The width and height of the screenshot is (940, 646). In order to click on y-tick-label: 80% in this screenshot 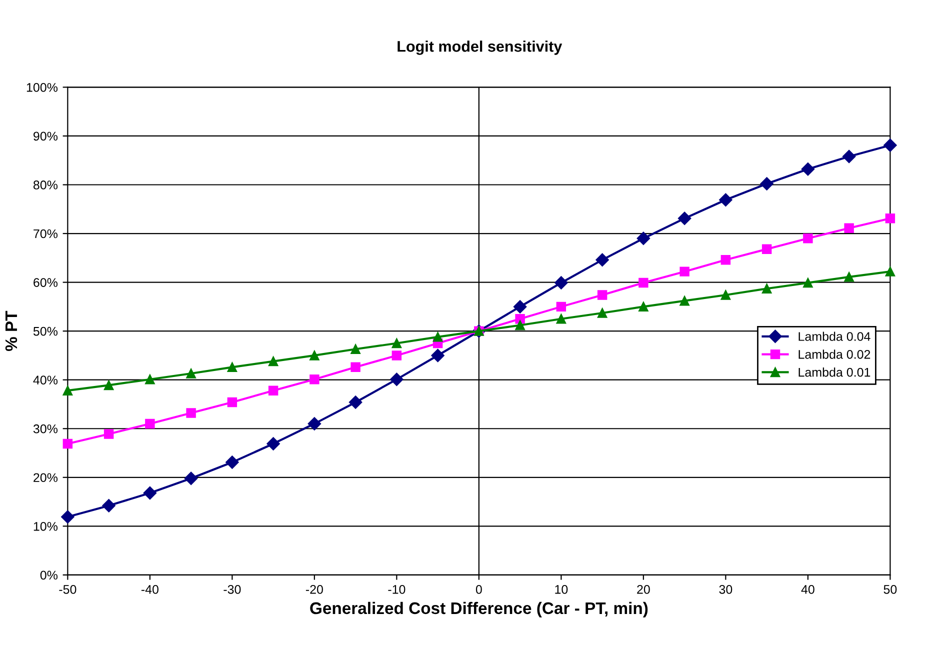, I will do `click(45, 185)`.